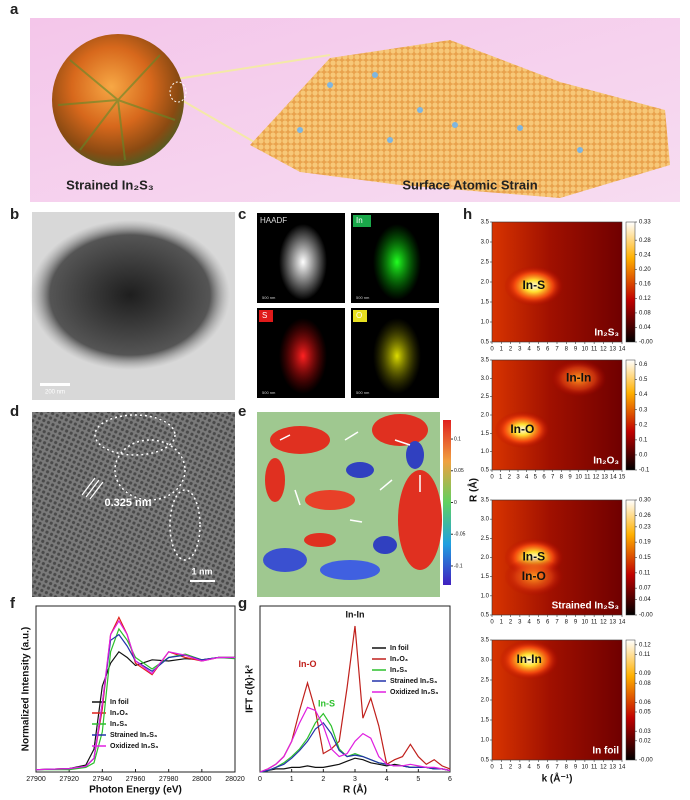 Image resolution: width=690 pixels, height=800 pixels. What do you see at coordinates (202, 779) in the screenshot?
I see `x-tick-label: 28000` at bounding box center [202, 779].